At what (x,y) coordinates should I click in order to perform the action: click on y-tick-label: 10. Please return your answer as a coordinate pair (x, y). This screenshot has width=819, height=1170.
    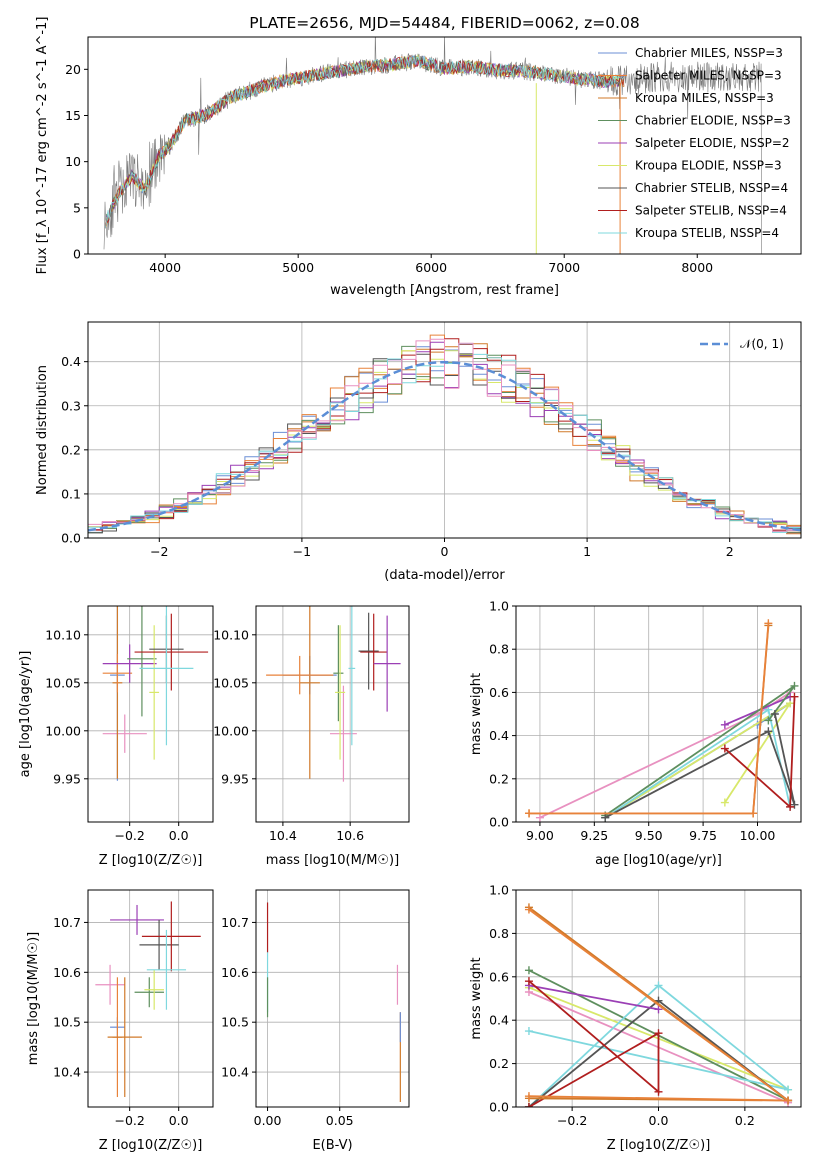
    Looking at the image, I should click on (73, 161).